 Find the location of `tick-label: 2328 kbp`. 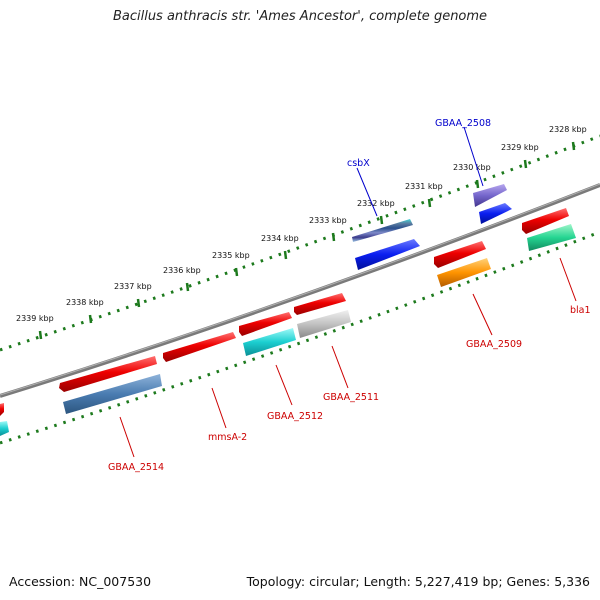

tick-label: 2328 kbp is located at coordinates (568, 129).